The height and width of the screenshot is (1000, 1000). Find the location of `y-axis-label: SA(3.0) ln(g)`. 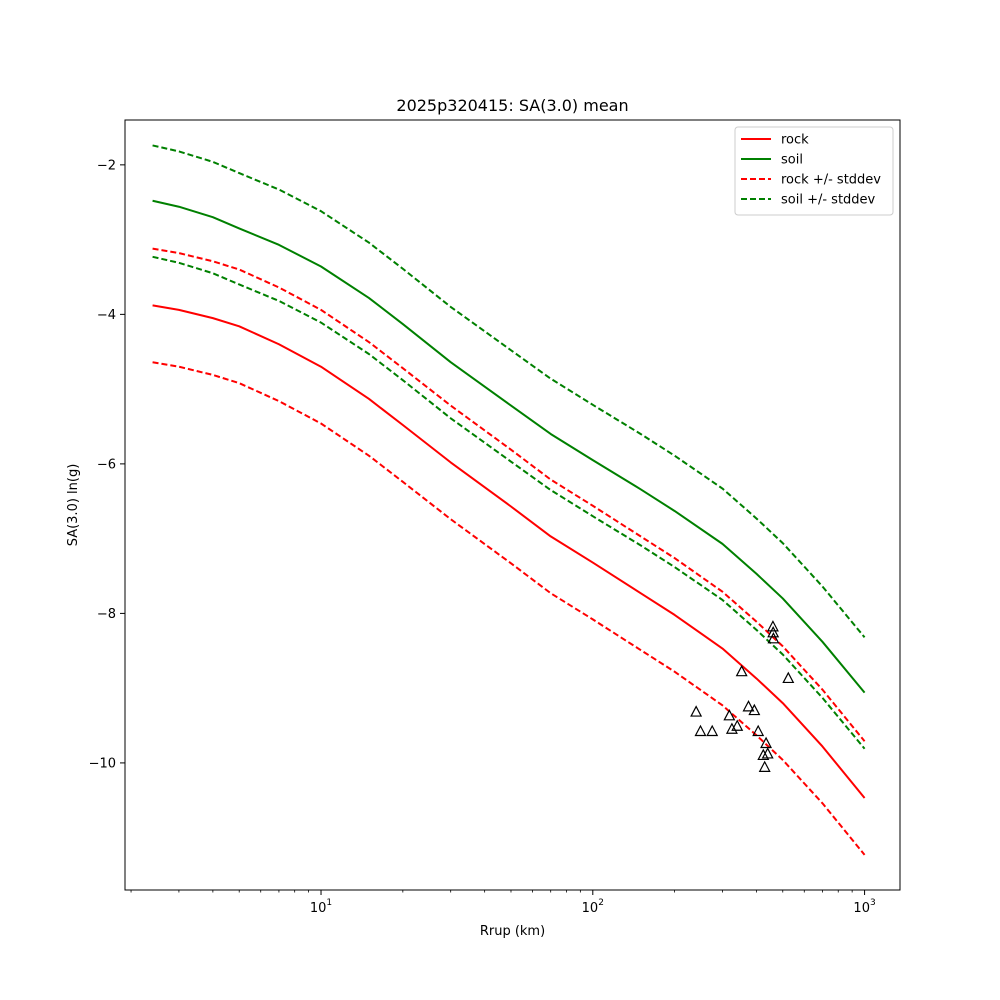

y-axis-label: SA(3.0) ln(g) is located at coordinates (73, 505).